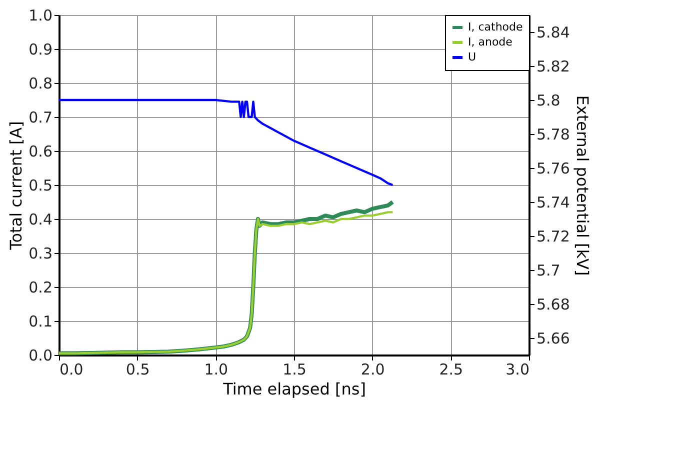 This screenshot has height=450, width=676. Describe the element at coordinates (40, 355) in the screenshot. I see `y-tick-label: 0.0` at that location.